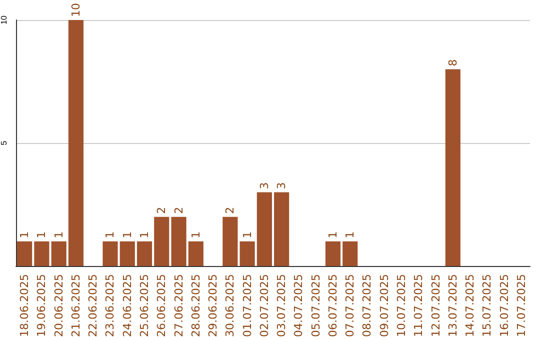 The height and width of the screenshot is (340, 540). I want to click on x-tick-label: 03.07.2025, so click(281, 306).